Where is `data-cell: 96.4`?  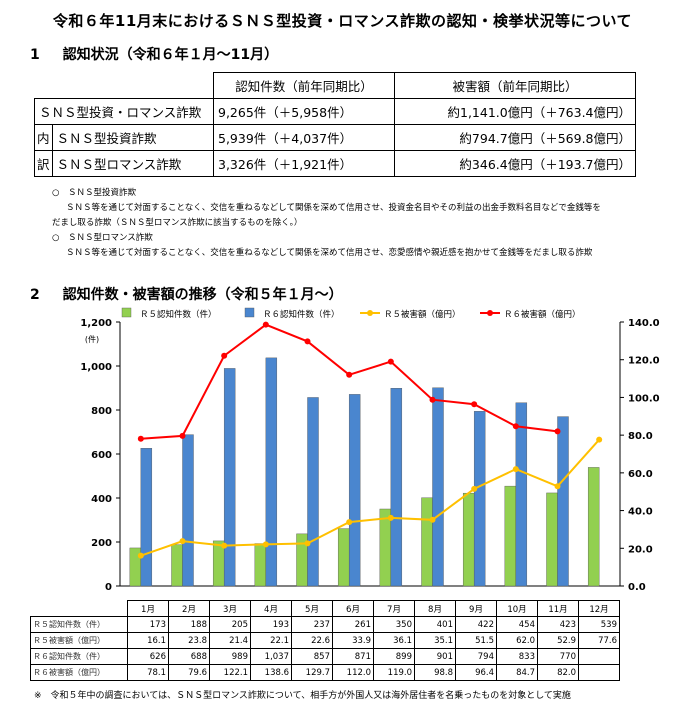 data-cell: 96.4 is located at coordinates (476, 672).